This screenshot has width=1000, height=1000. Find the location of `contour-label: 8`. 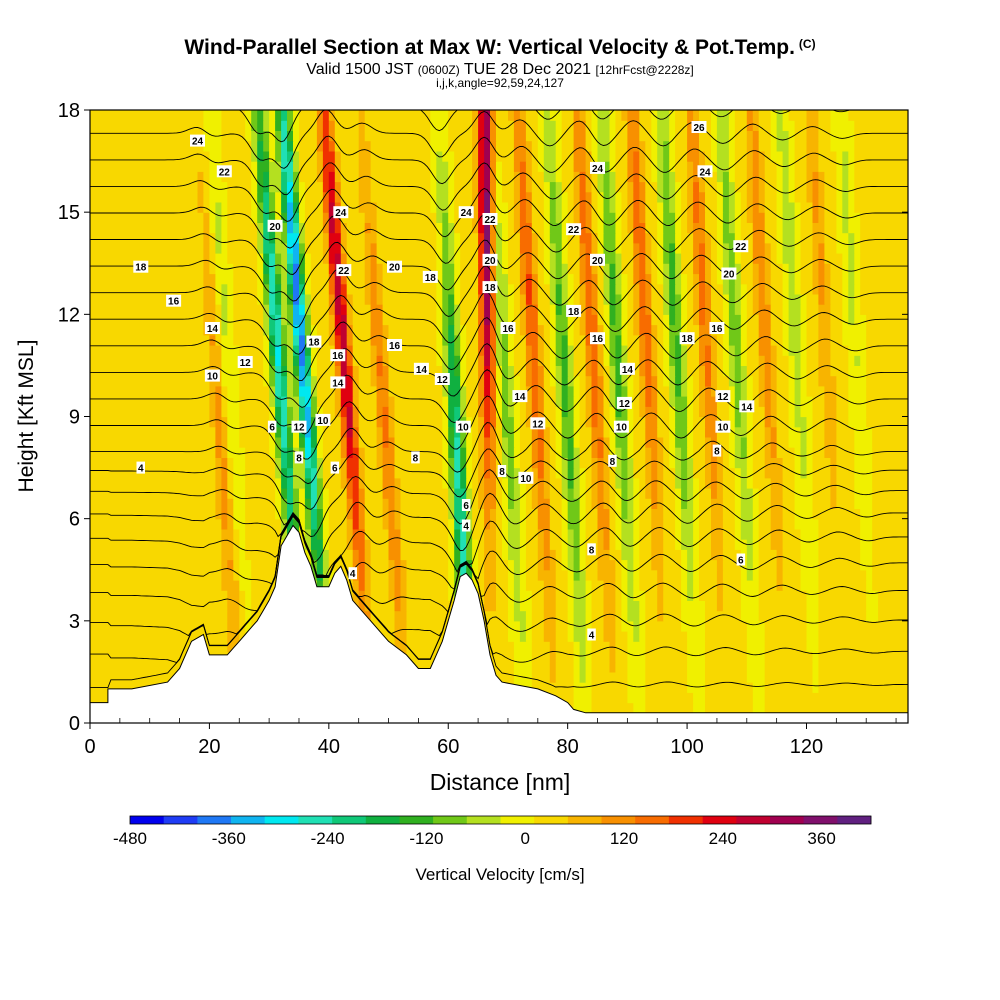

contour-label: 8 is located at coordinates (416, 458).